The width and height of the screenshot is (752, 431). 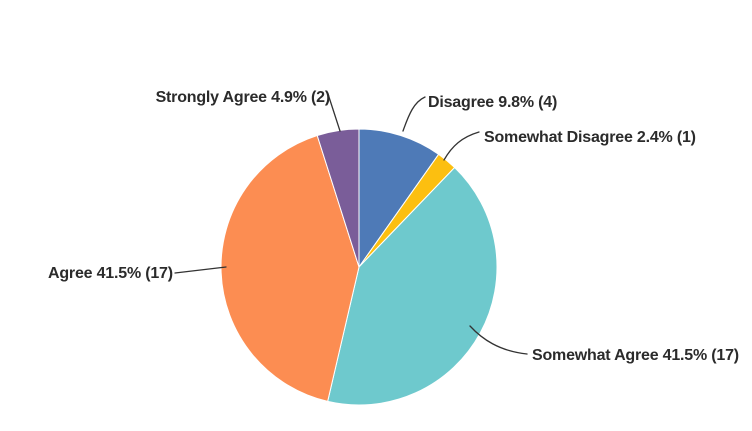 I want to click on slice-label-agree: Agree 41.5% (17), so click(x=110, y=273).